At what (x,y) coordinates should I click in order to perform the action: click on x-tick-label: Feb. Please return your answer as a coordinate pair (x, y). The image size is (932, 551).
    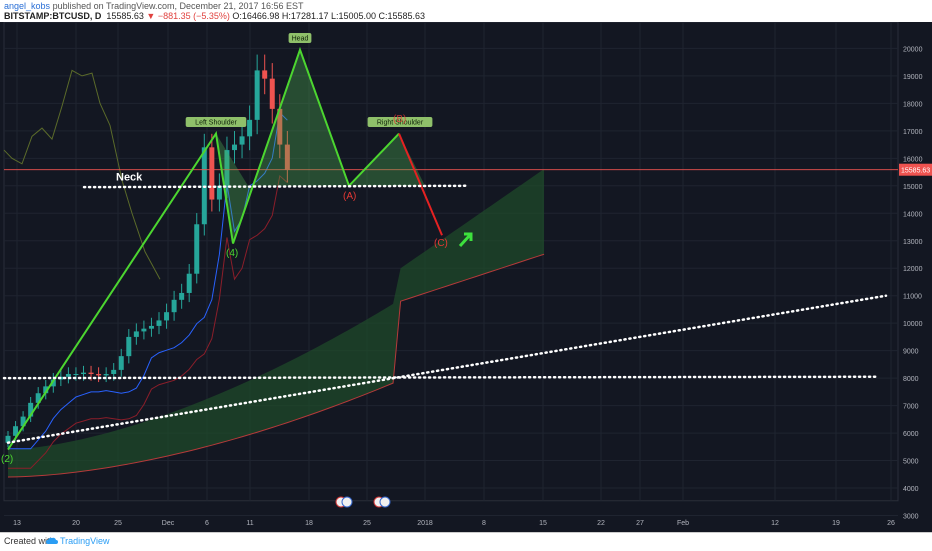
    Looking at the image, I should click on (683, 523).